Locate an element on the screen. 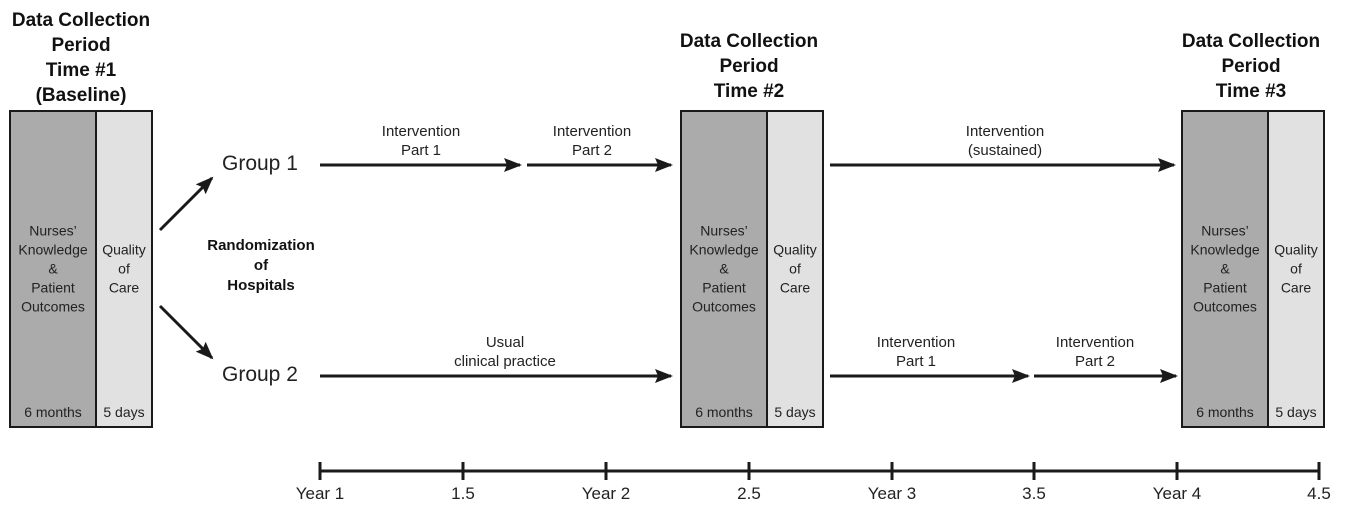 Image resolution: width=1361 pixels, height=506 pixels. g1-sustained-label: Intervention (sustained) is located at coordinates (1005, 141).